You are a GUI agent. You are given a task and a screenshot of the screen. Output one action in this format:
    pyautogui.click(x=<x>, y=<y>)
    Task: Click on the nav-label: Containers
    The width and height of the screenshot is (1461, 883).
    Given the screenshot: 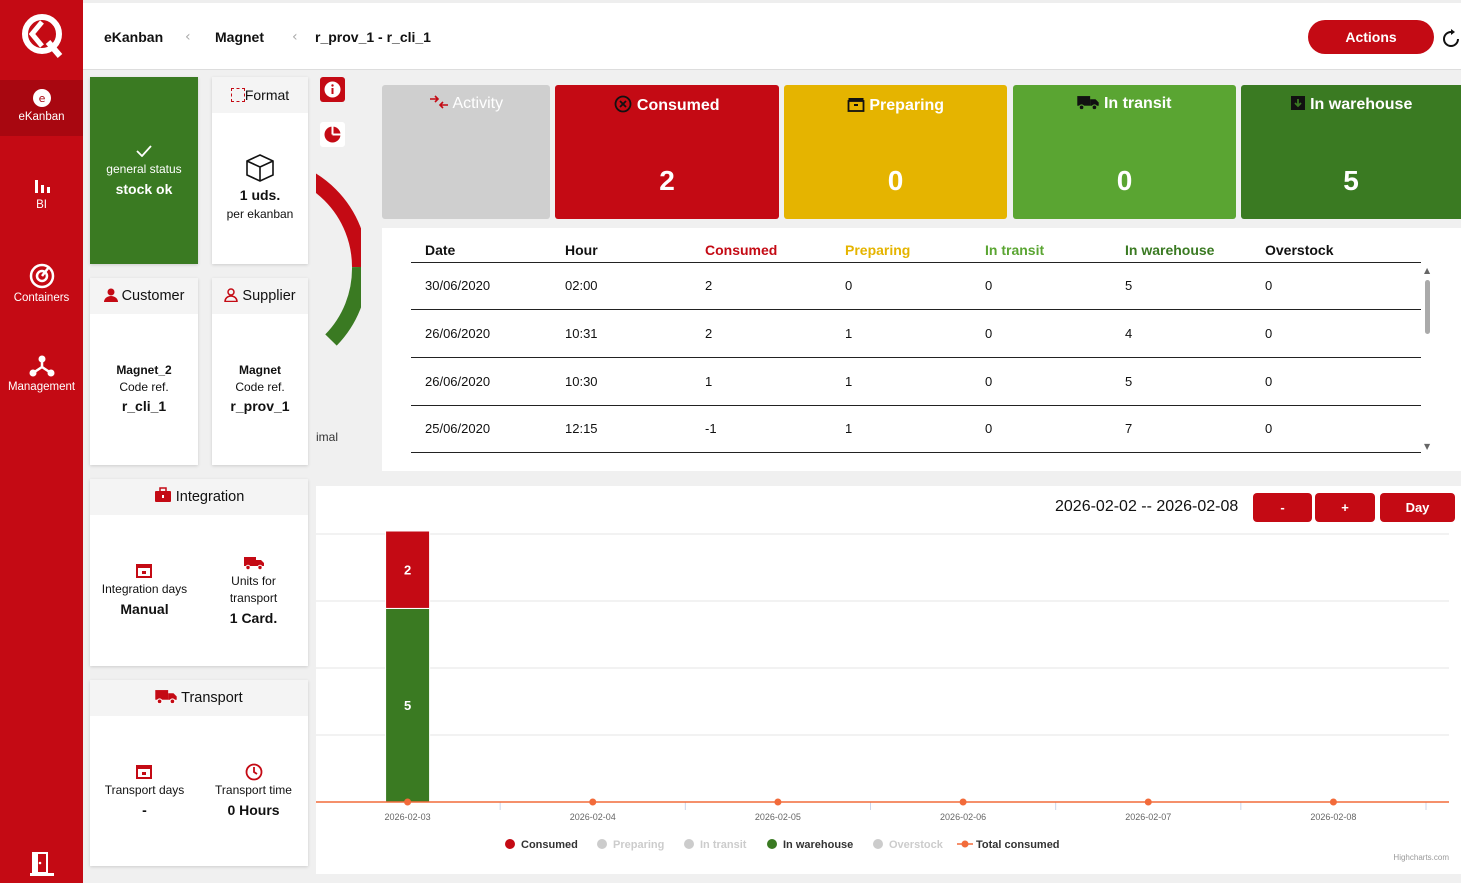 What is the action you would take?
    pyautogui.click(x=41, y=298)
    